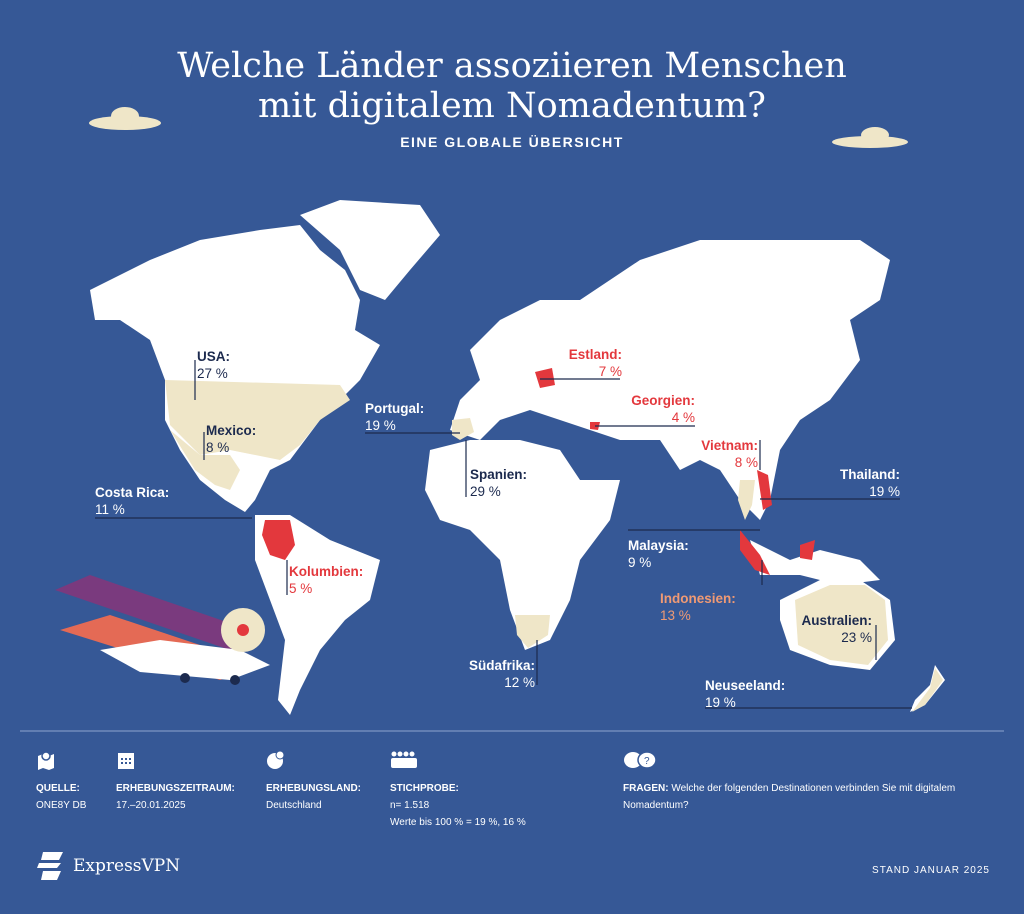  Describe the element at coordinates (745, 694) in the screenshot. I see `label-neuseeland: Neuseeland: 19 %` at that location.